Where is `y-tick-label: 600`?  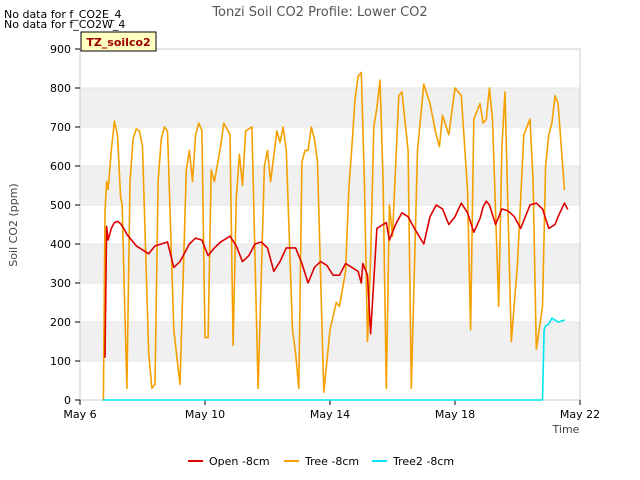 y-tick-label: 600 is located at coordinates (60, 166).